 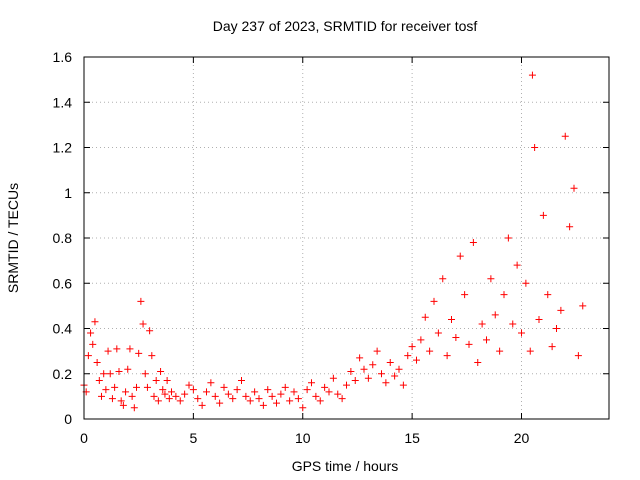 I want to click on x-tick-label: 15, so click(x=412, y=438).